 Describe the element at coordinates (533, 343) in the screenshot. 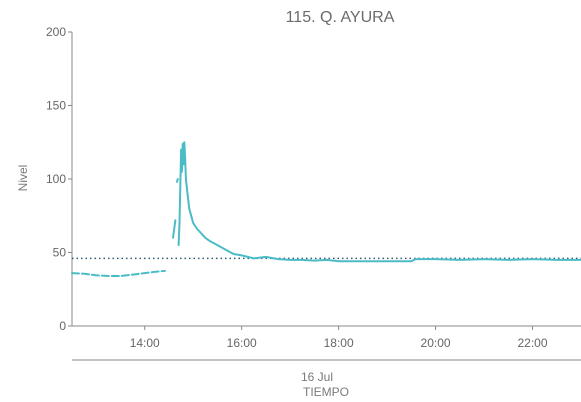

I see `x-tick-label: 22:00` at that location.